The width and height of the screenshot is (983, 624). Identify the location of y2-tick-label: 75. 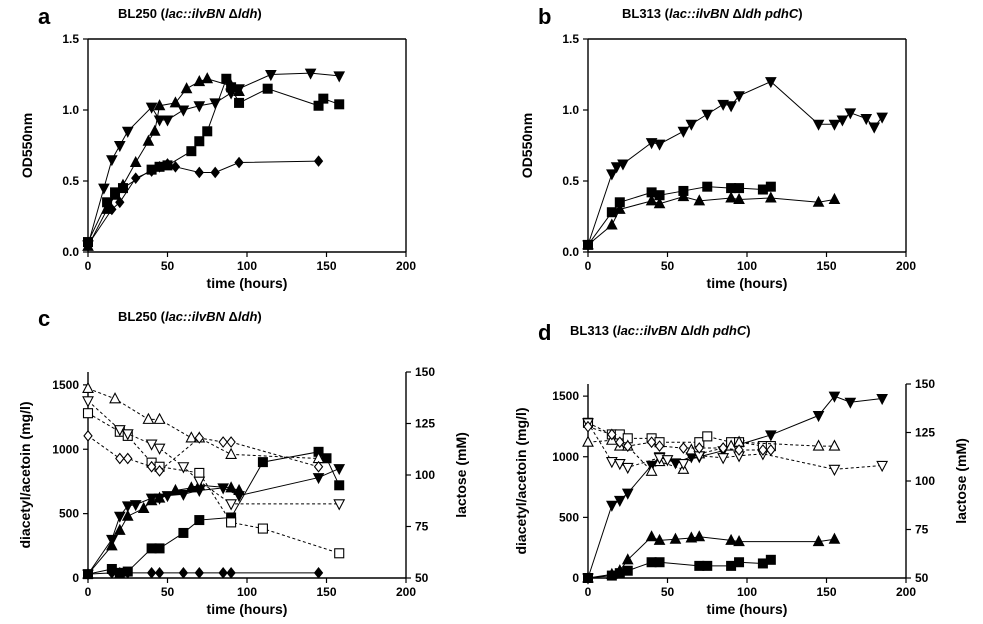
(422, 527).